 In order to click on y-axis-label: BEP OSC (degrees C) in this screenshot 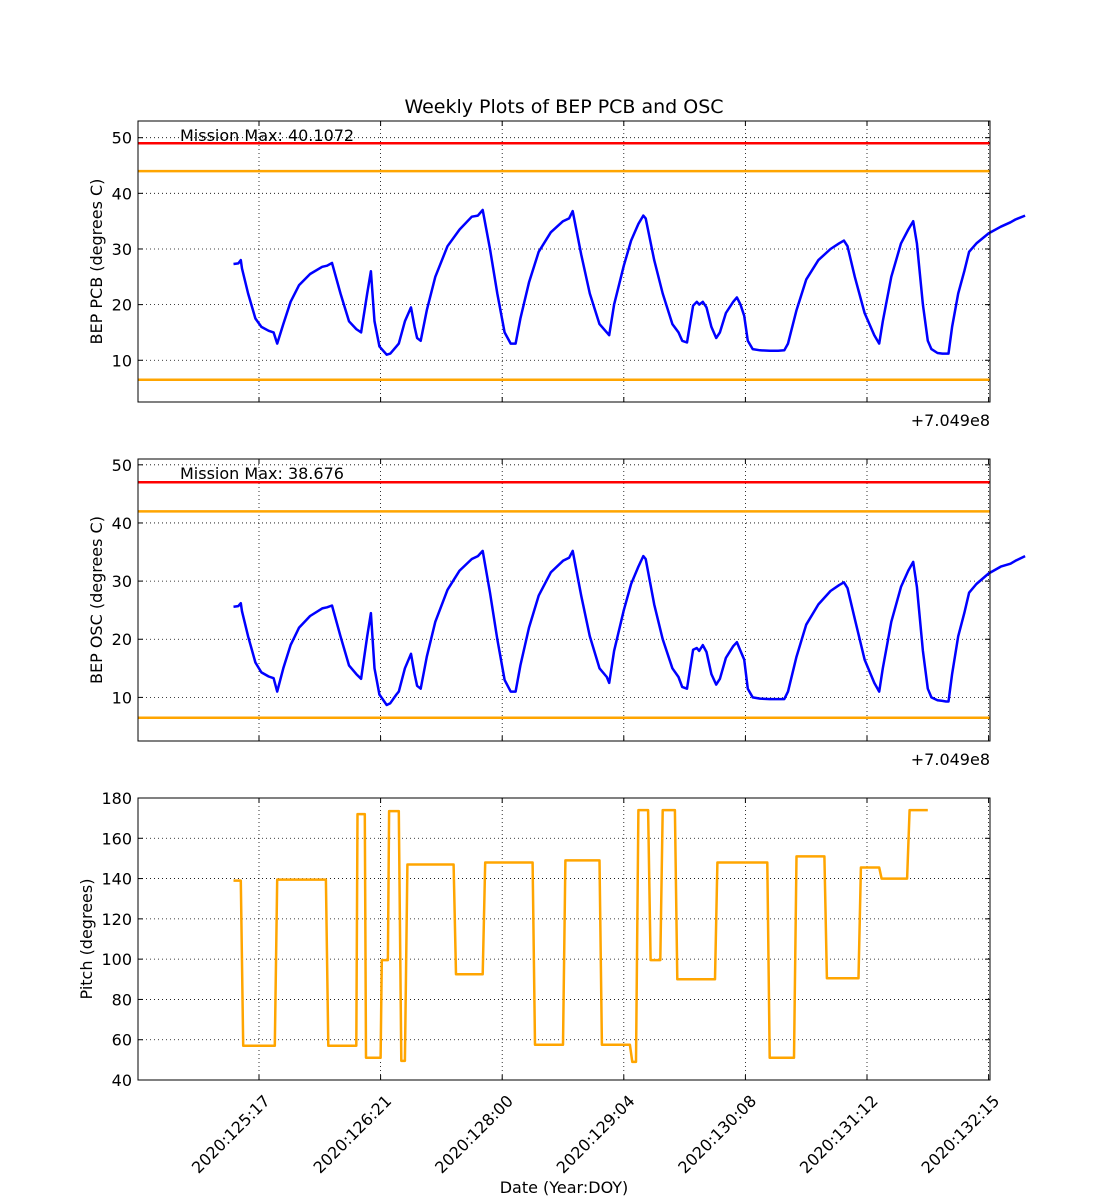, I will do `click(96, 600)`.